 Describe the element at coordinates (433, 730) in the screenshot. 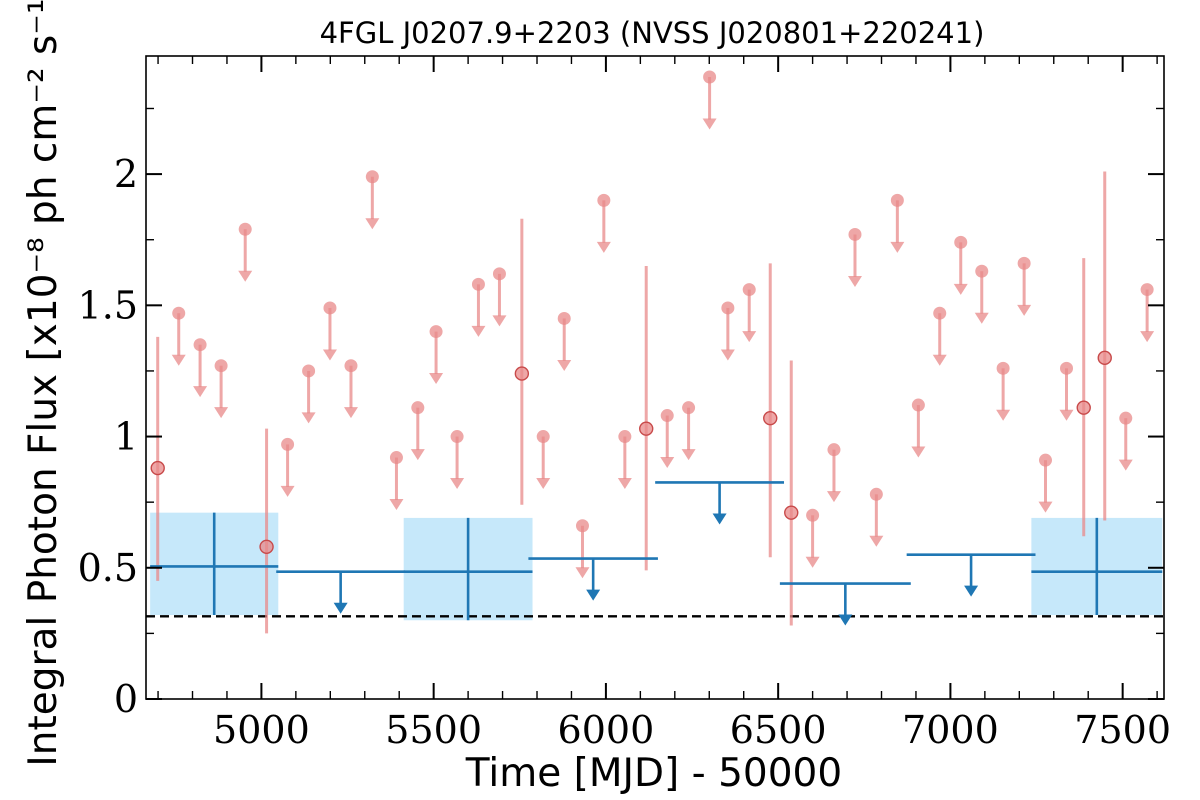

I see `x-tick-label: 5500` at that location.